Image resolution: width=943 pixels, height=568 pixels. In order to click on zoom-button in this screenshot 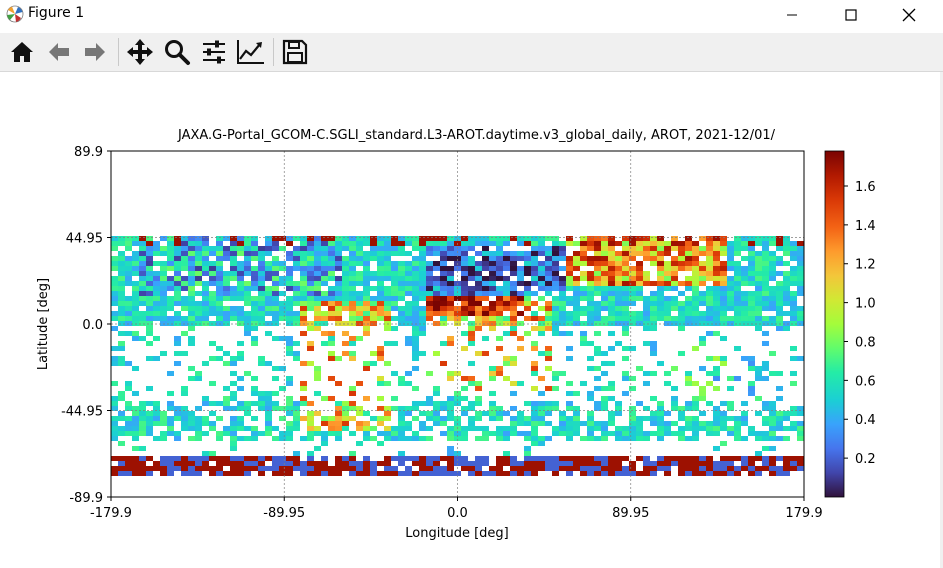, I will do `click(177, 52)`.